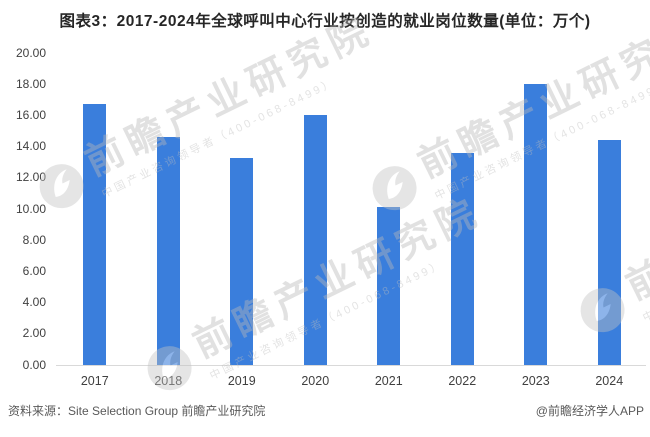 The image size is (650, 437). I want to click on chart-title: 图表3：2017-2024年全球呼叫中心行业按创造的就业岗位数量(单位：万个), so click(325, 21).